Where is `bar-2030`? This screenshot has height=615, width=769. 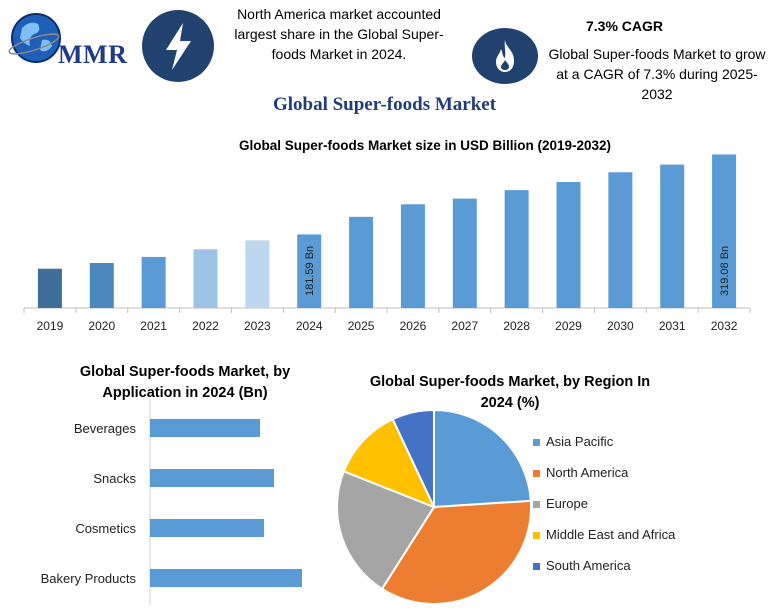
bar-2030 is located at coordinates (620, 240).